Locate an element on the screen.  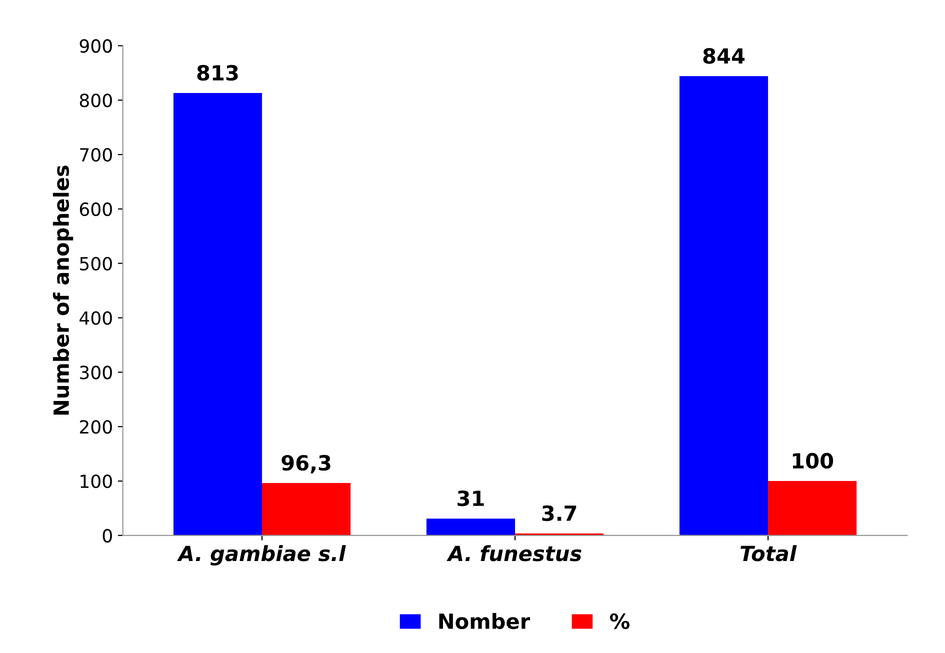
x-tick-label: Total is located at coordinates (768, 553).